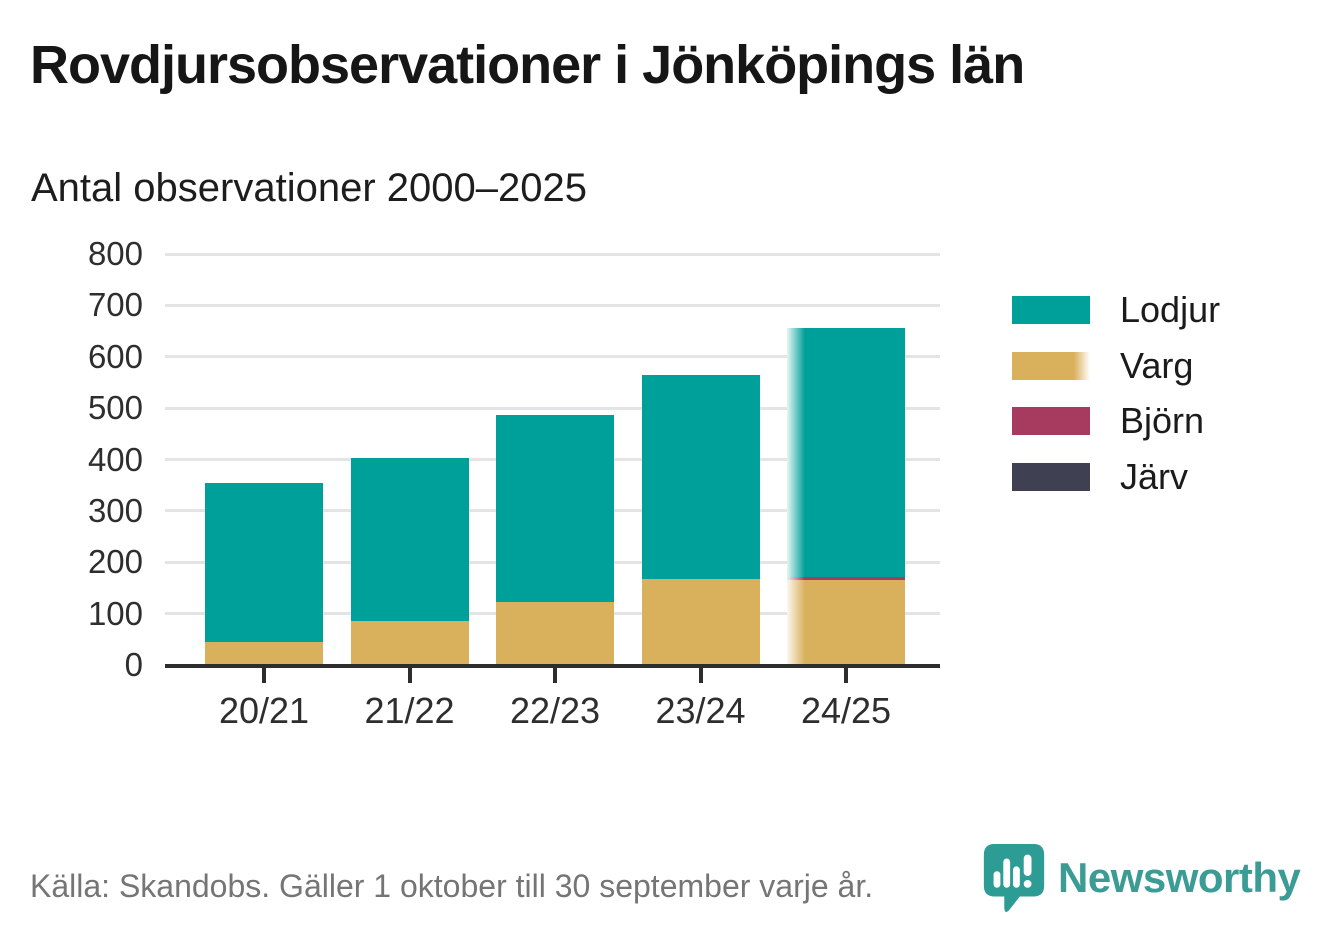 The width and height of the screenshot is (1322, 939). I want to click on y-tick-label-400: 400, so click(115, 459).